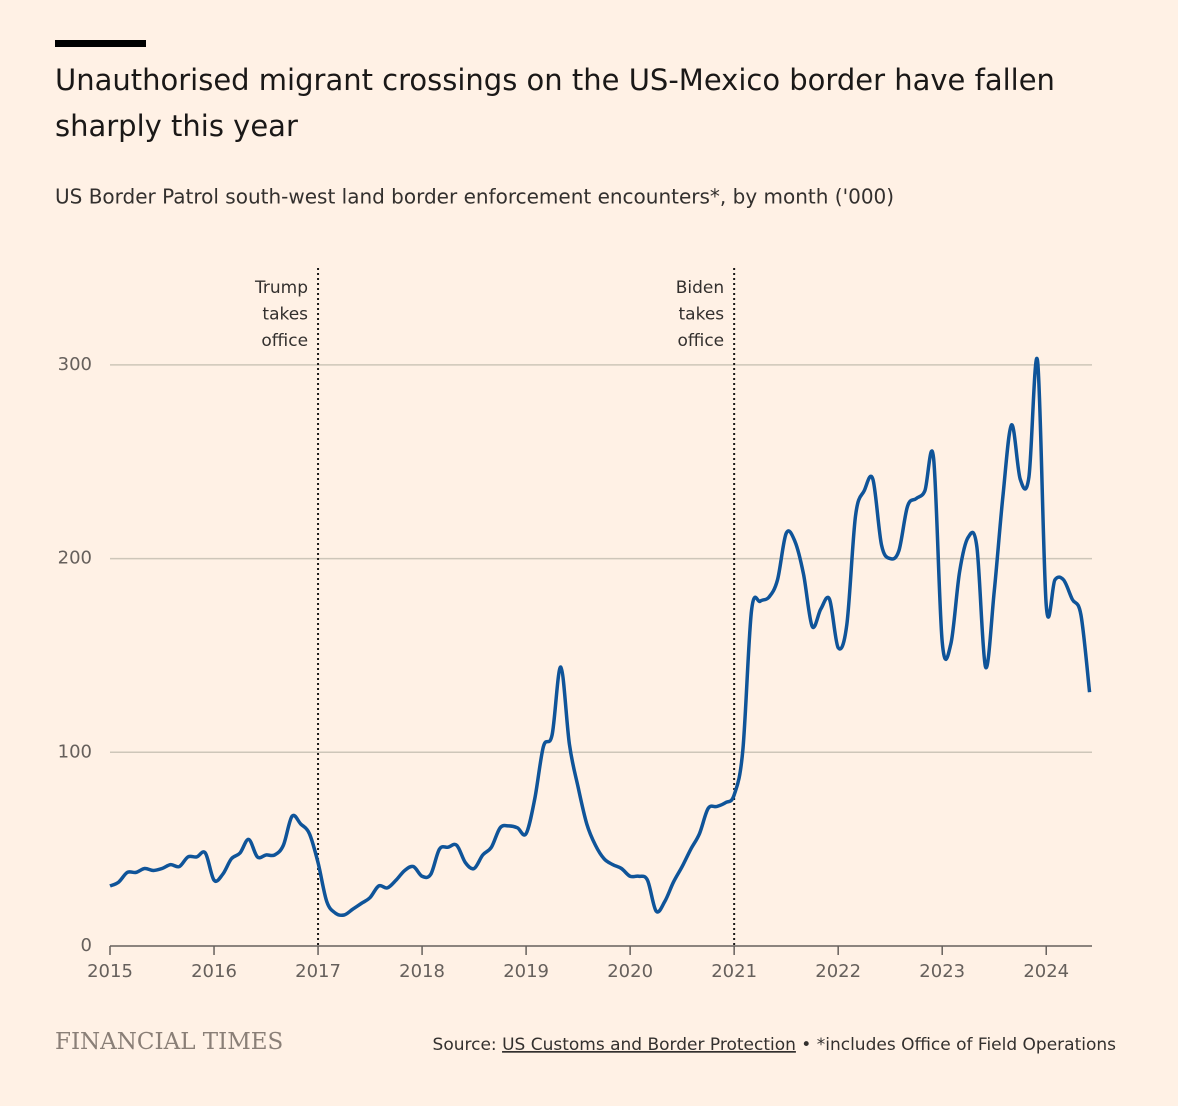  Describe the element at coordinates (700, 314) in the screenshot. I see `annotation-label: Biden takes office` at that location.